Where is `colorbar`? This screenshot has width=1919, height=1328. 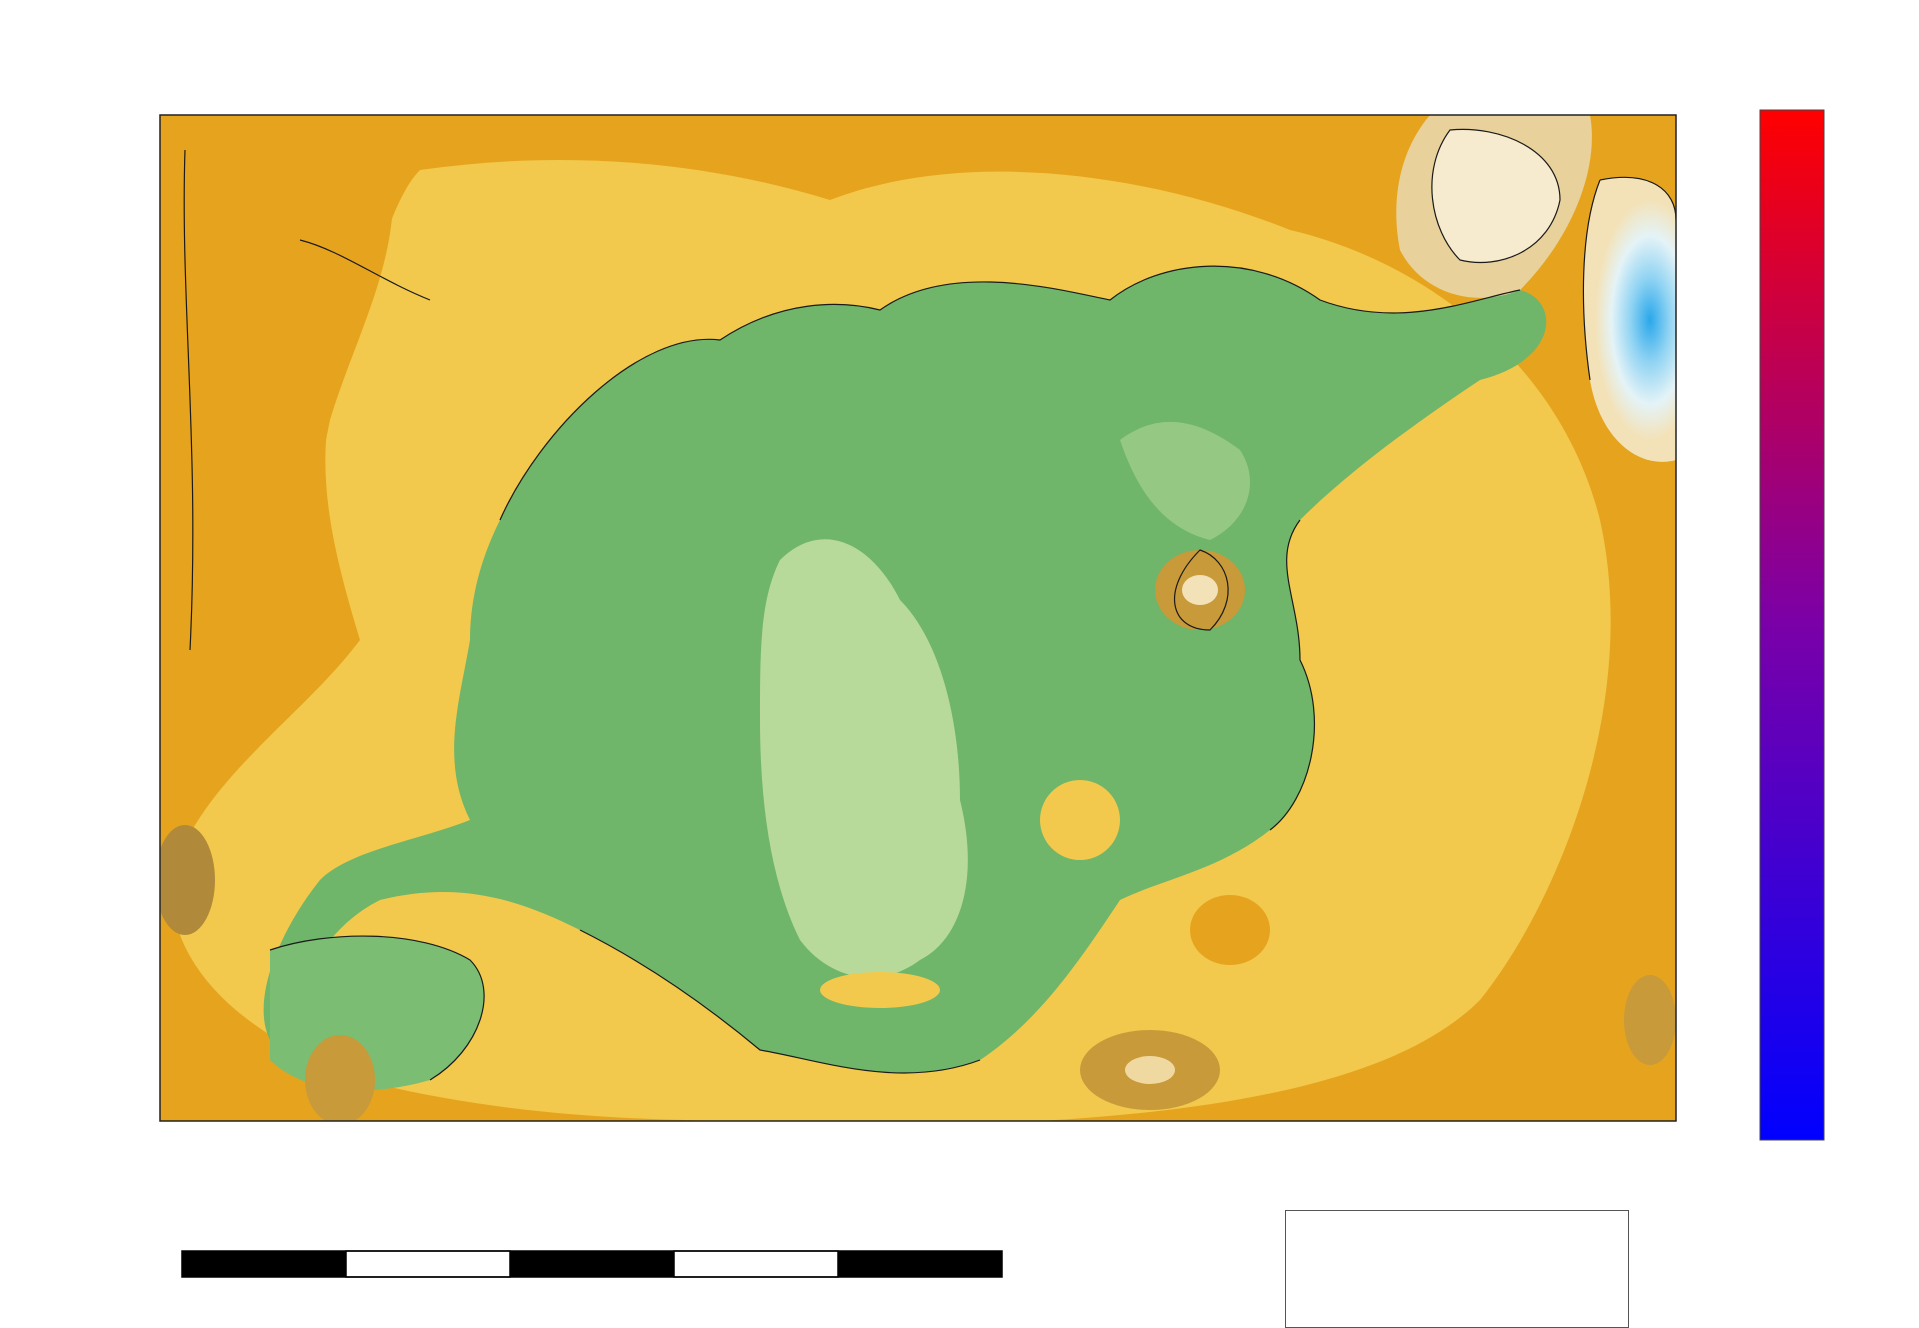 colorbar is located at coordinates (1792, 625).